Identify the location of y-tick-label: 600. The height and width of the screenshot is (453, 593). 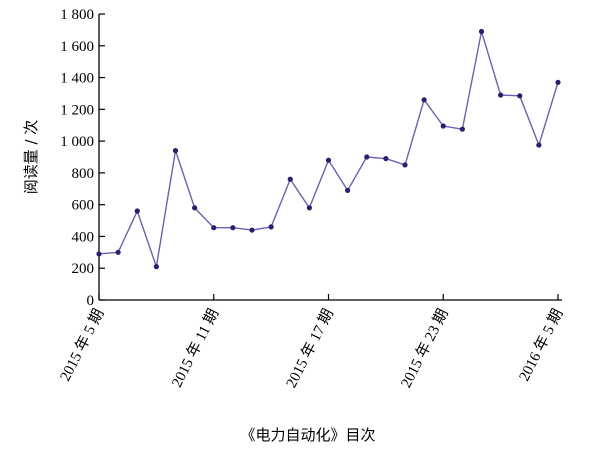
(83, 206).